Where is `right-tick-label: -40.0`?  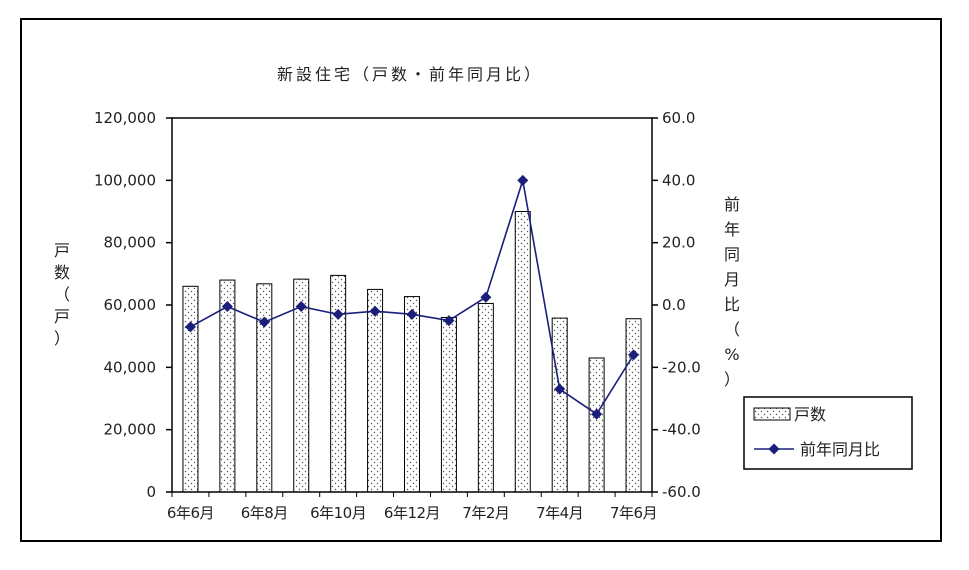 right-tick-label: -40.0 is located at coordinates (681, 430).